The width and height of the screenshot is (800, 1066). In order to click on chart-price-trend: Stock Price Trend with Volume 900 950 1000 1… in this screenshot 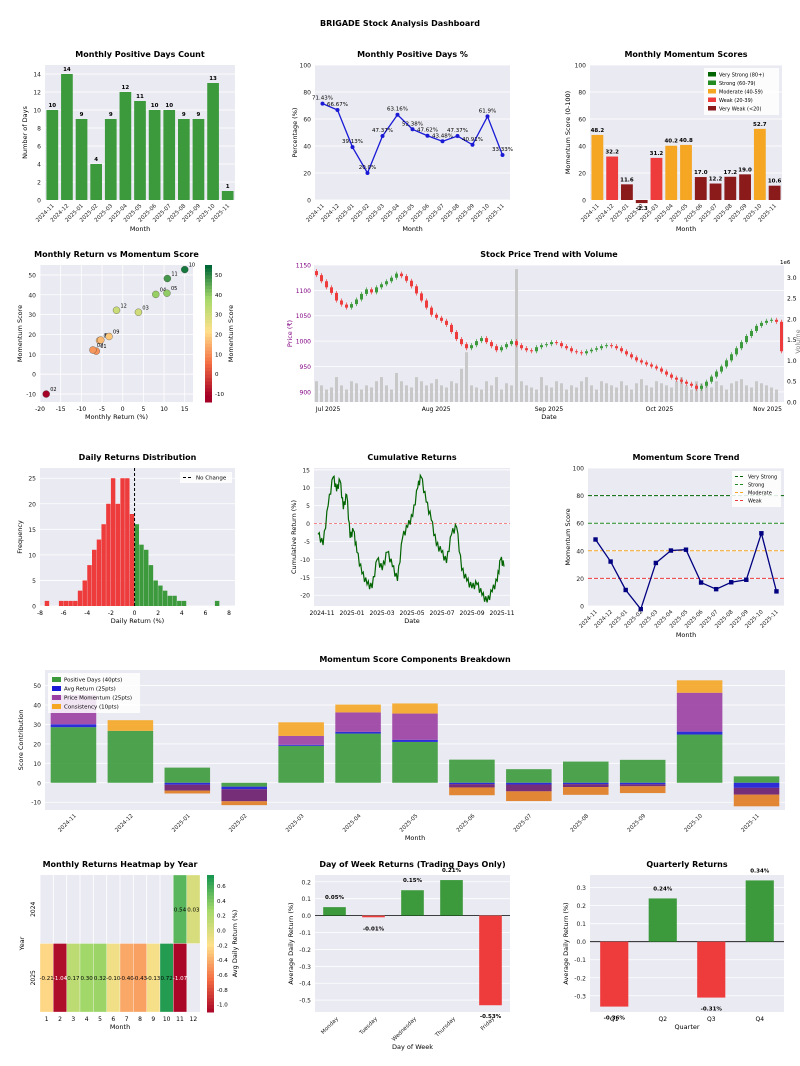, I will do `click(543, 335)`.